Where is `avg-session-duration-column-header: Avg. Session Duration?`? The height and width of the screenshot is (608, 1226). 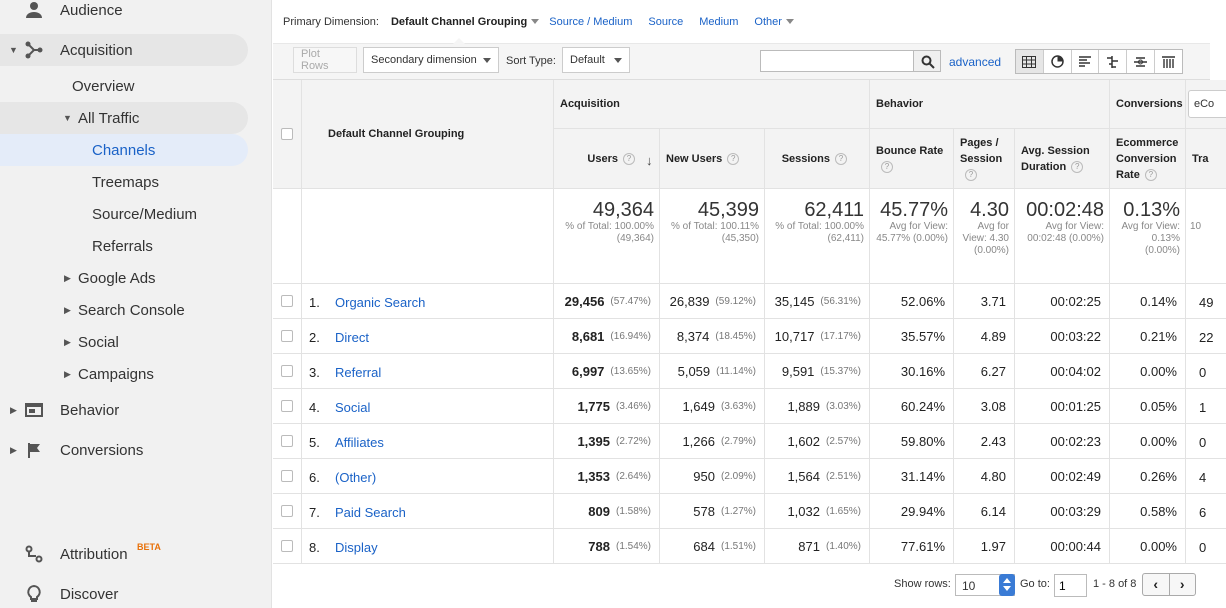
avg-session-duration-column-header: Avg. Session Duration? is located at coordinates (1062, 159).